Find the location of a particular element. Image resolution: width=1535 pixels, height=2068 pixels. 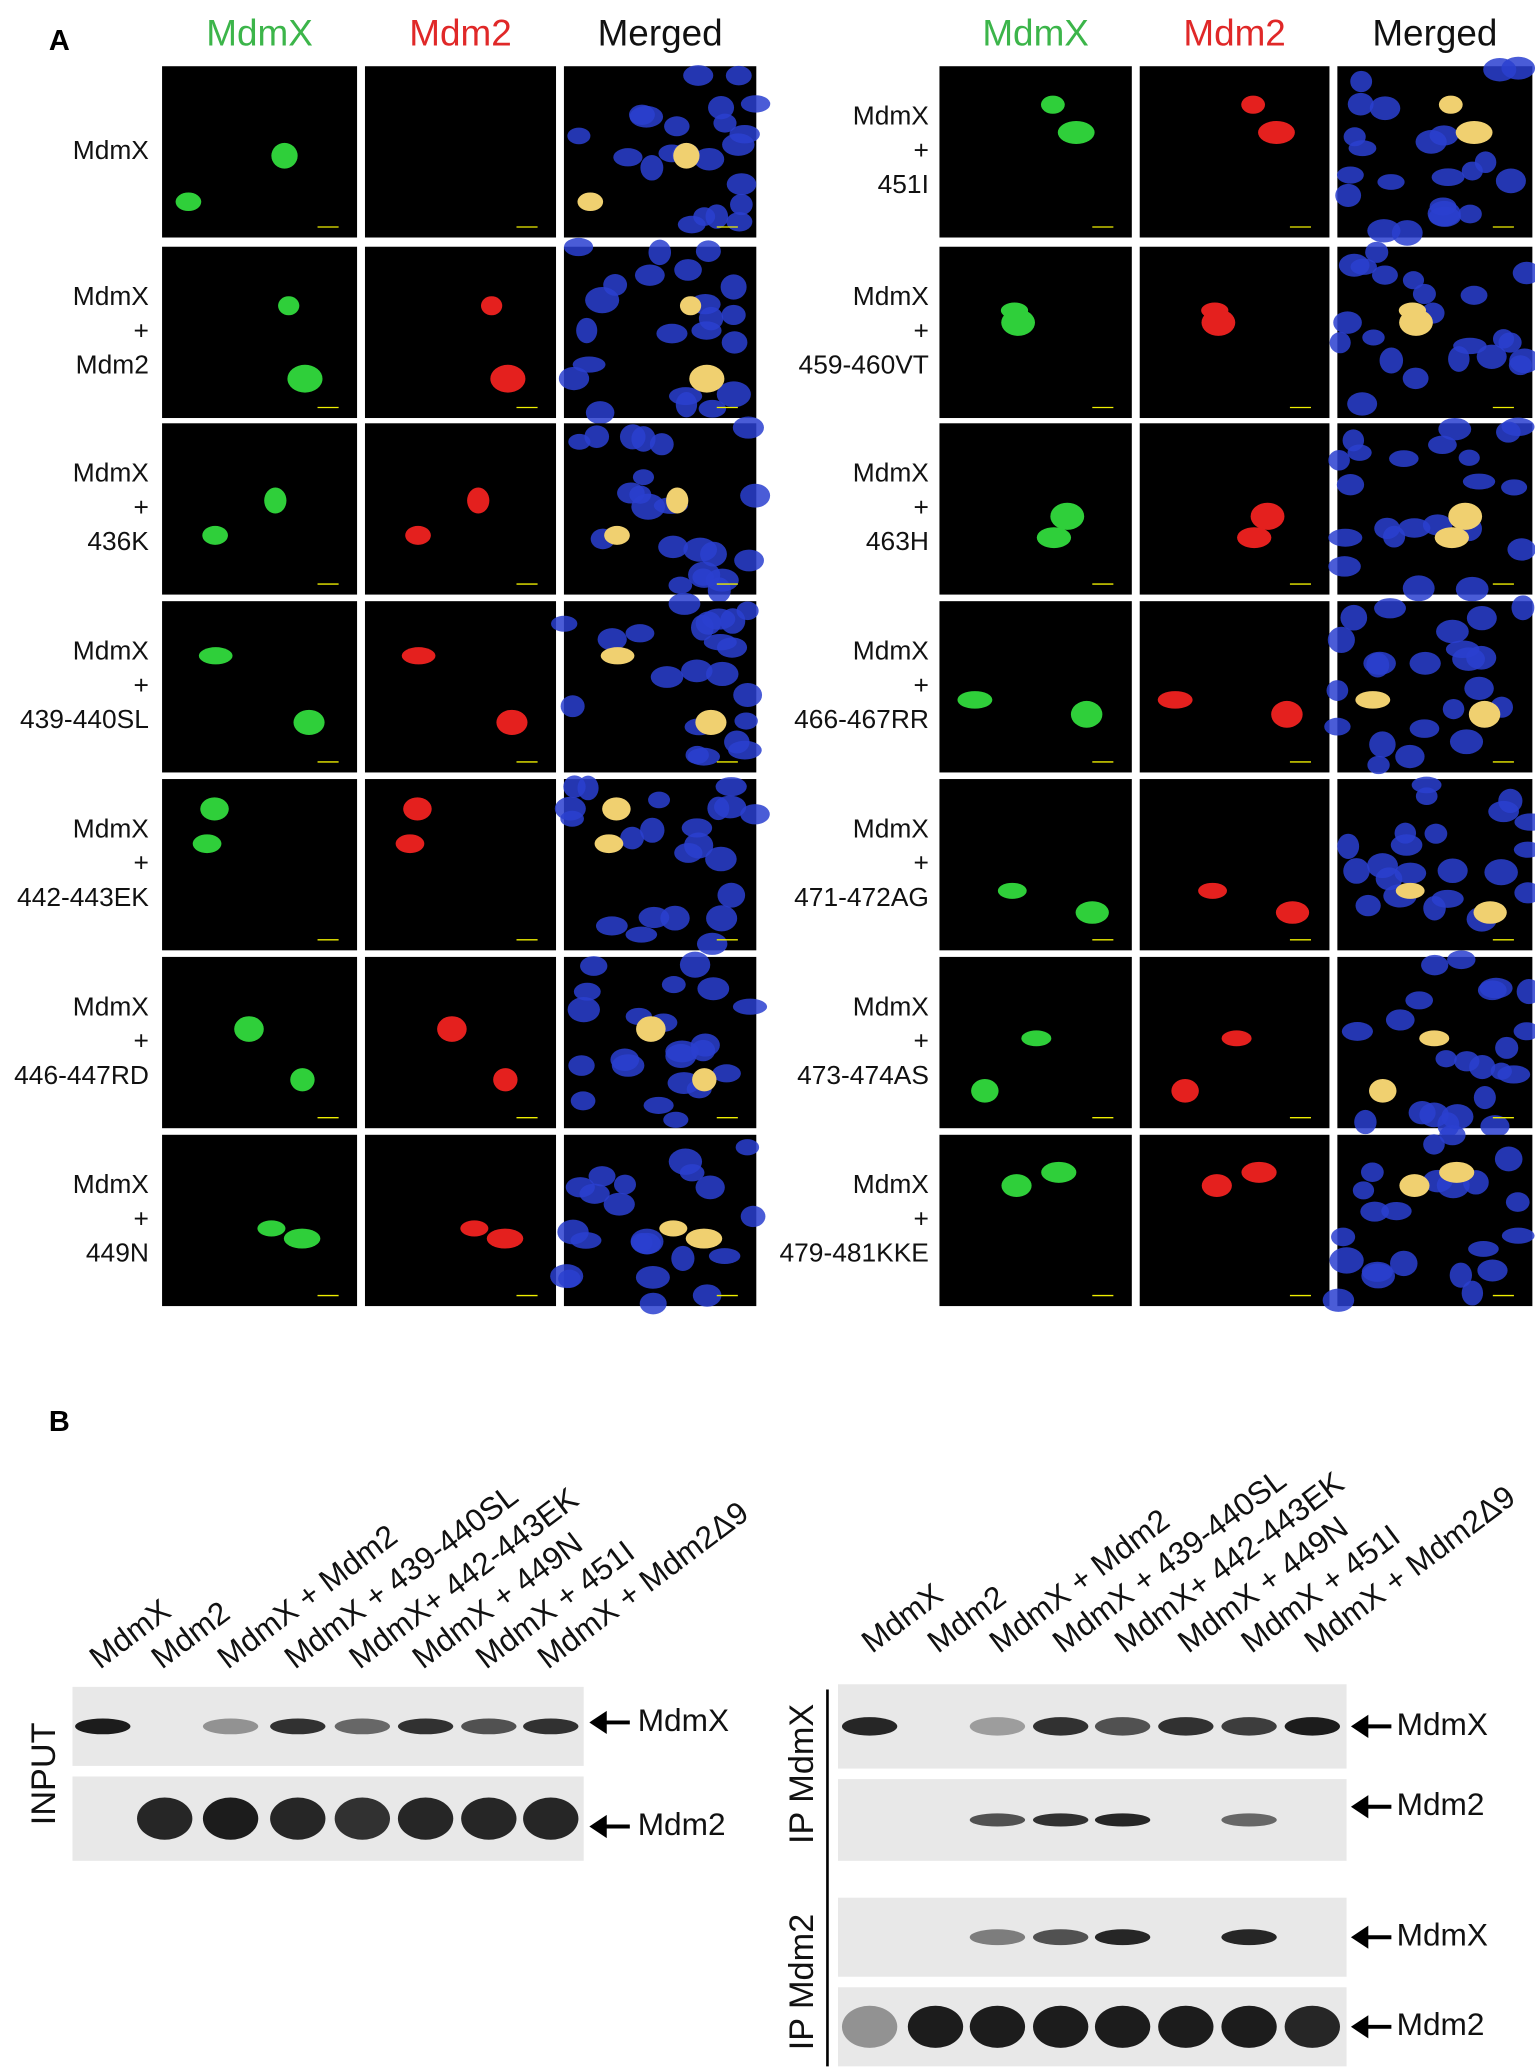

arrow is located at coordinates (1371, 1726).